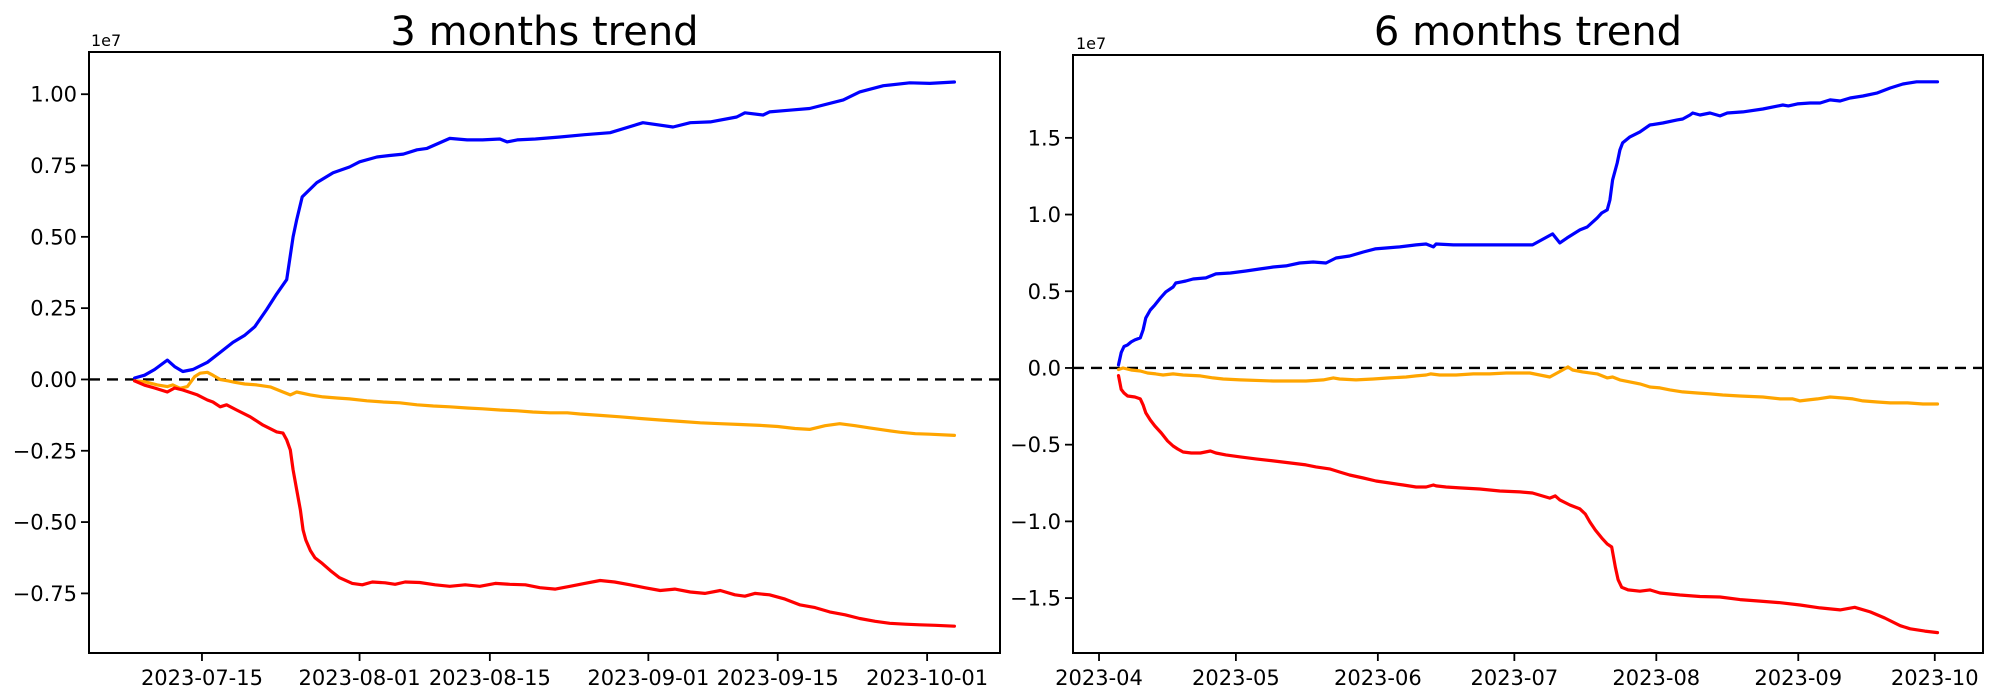 Image resolution: width=2000 pixels, height=700 pixels. Describe the element at coordinates (360, 678) in the screenshot. I see `x-tick-label: 2023-08-01` at that location.